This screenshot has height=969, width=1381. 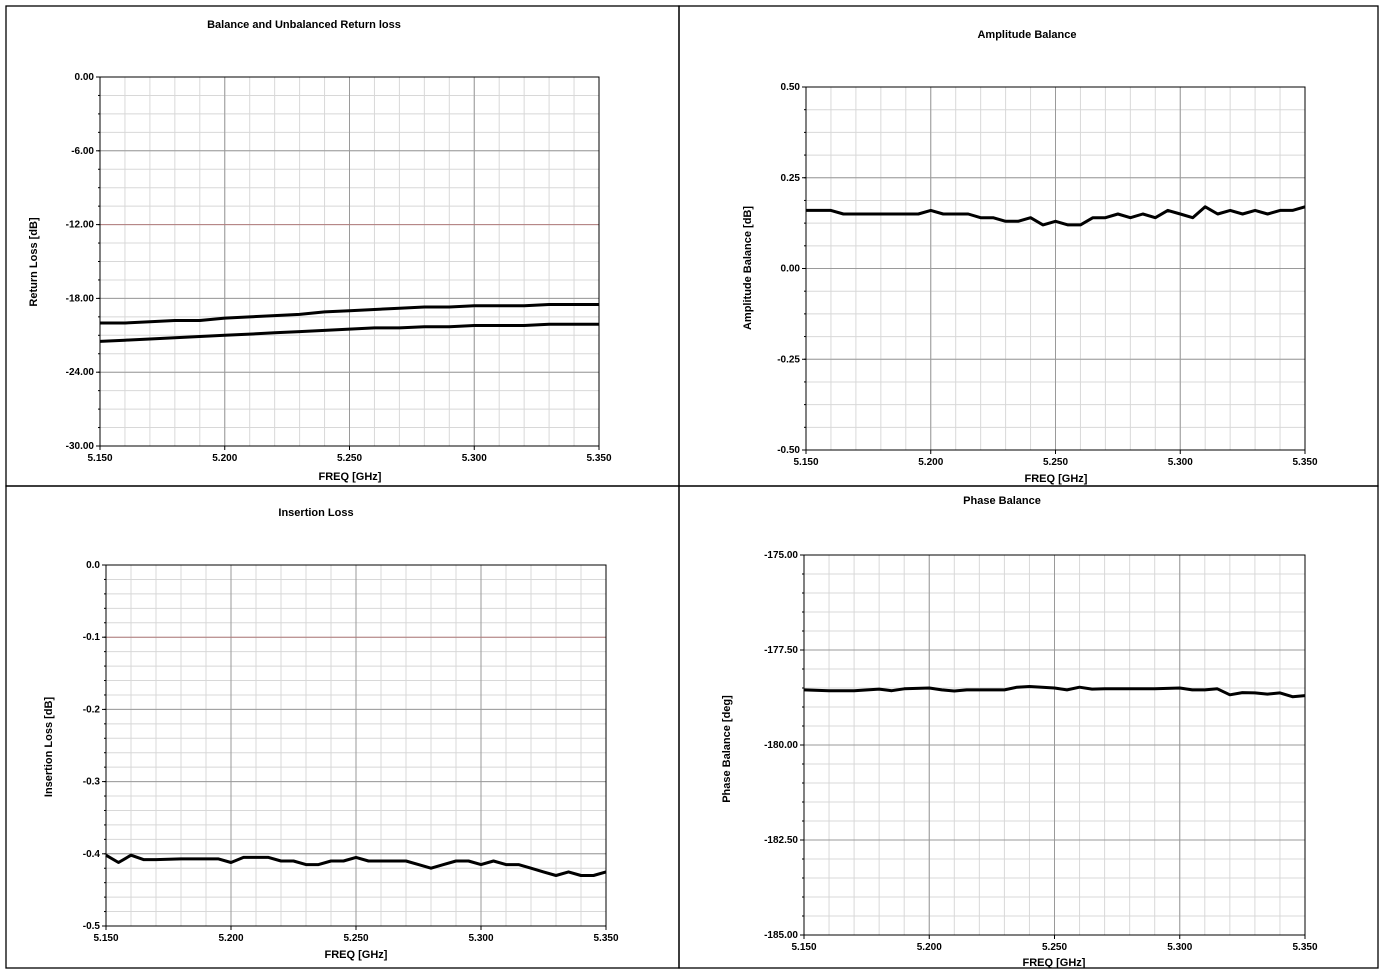 I want to click on y-tick-label: 0.0, so click(x=93, y=565).